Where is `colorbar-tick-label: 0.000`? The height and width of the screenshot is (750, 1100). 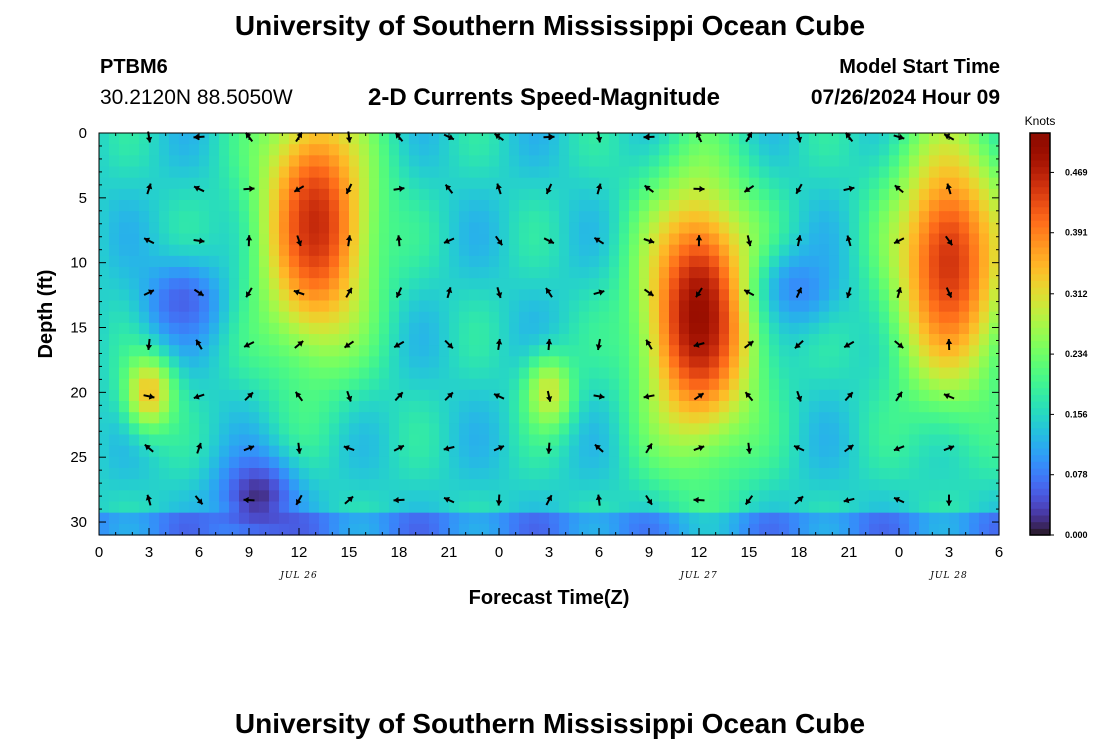 colorbar-tick-label: 0.000 is located at coordinates (1076, 535).